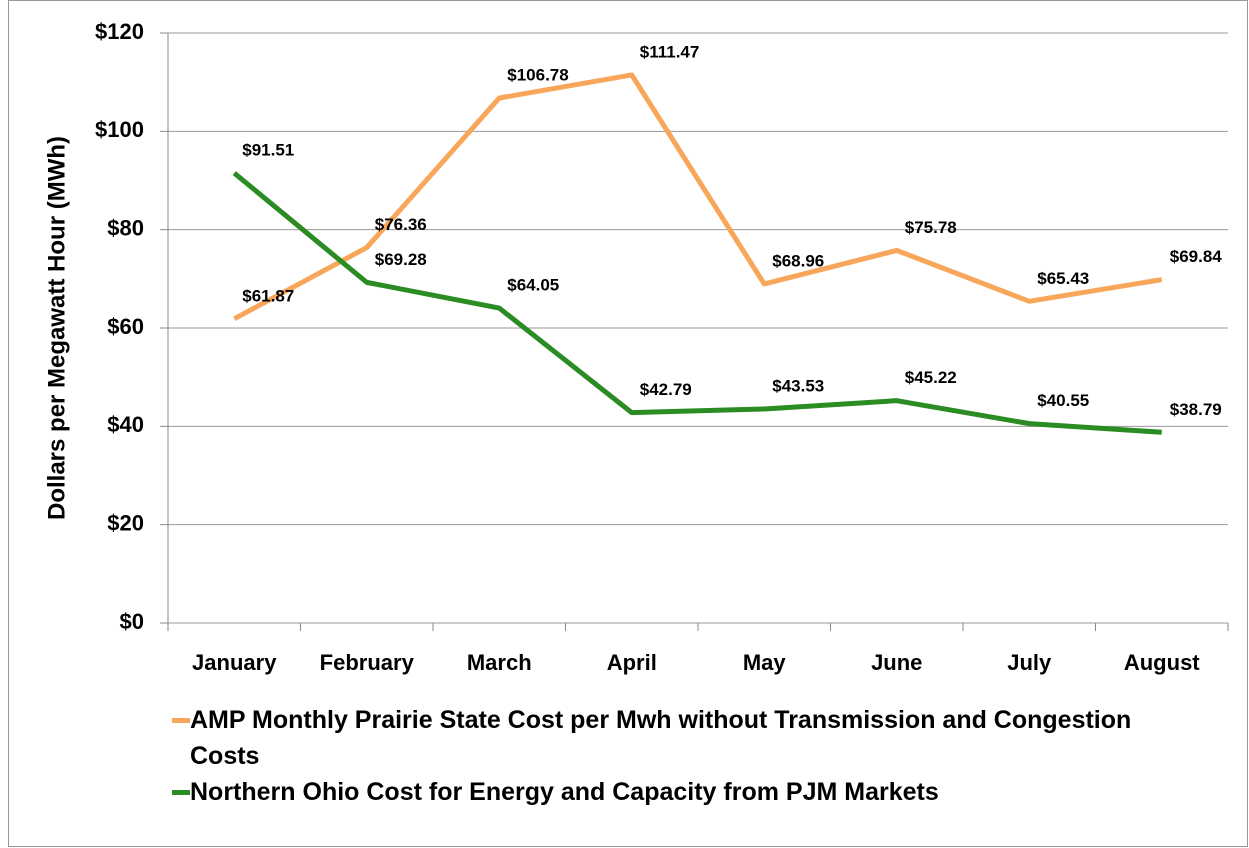 Image resolution: width=1249 pixels, height=848 pixels. What do you see at coordinates (670, 51) in the screenshot?
I see `data-label: $111.47` at bounding box center [670, 51].